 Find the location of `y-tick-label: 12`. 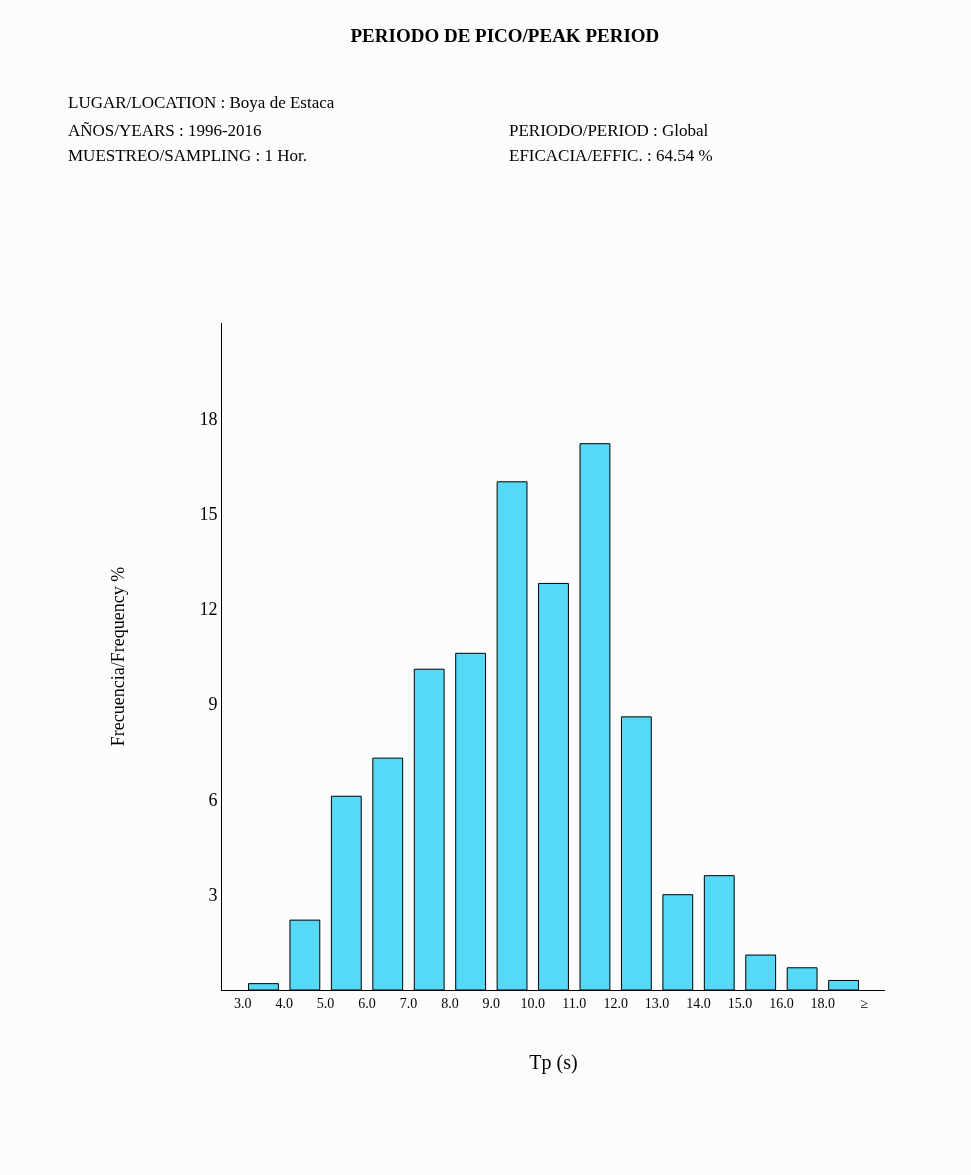

y-tick-label: 12 is located at coordinates (208, 609).